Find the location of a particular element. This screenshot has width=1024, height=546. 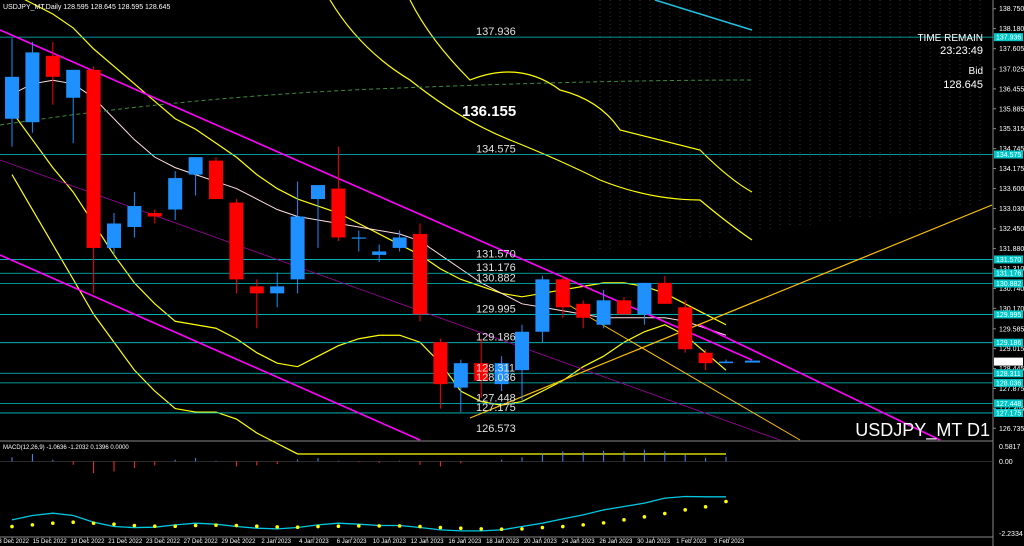

macd-axis-label: 0.00 is located at coordinates (1006, 462).